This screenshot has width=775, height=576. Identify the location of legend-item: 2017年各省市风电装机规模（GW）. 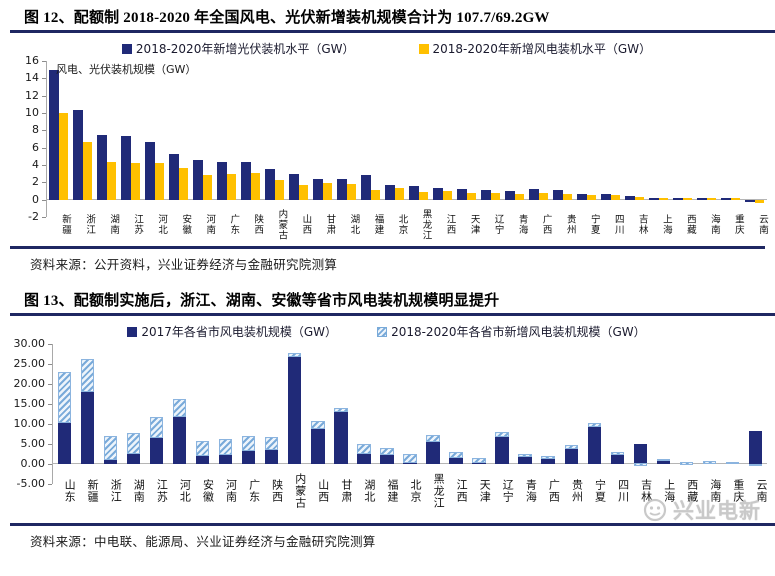
(232, 331).